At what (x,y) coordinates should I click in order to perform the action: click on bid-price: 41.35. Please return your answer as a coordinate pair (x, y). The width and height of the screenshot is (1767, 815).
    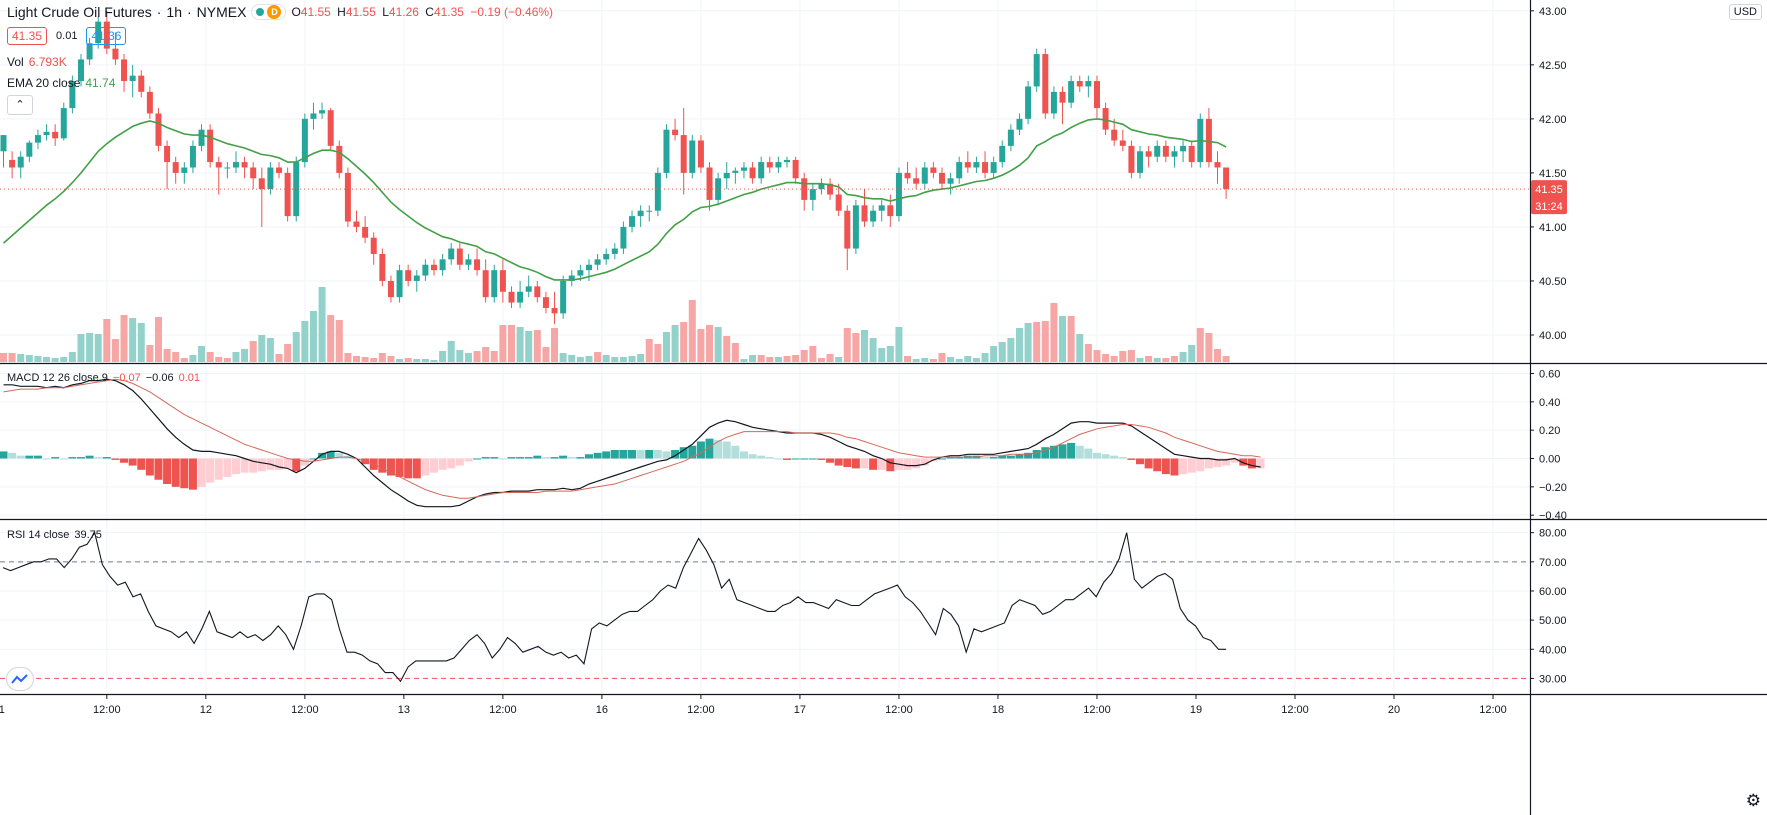
    Looking at the image, I should click on (27, 36).